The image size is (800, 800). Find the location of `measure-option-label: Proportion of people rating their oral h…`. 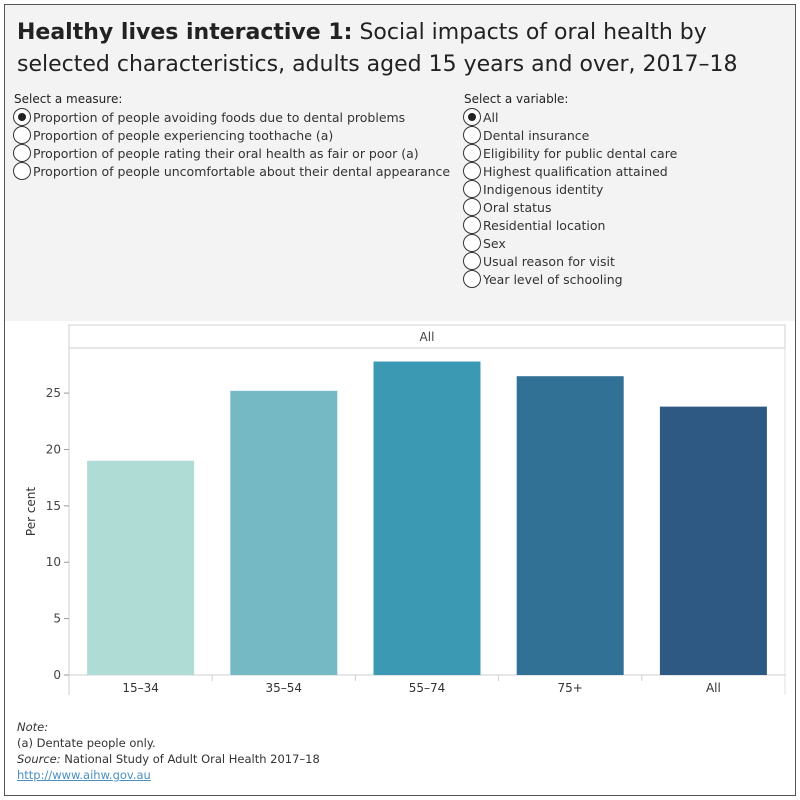

measure-option-label: Proportion of people rating their oral h… is located at coordinates (226, 153).